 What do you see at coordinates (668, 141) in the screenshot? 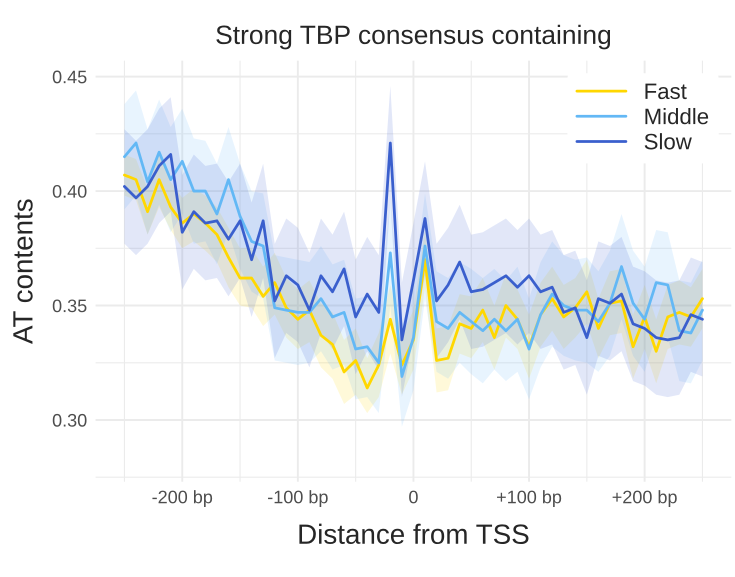
I see `legend-label: Slow` at bounding box center [668, 141].